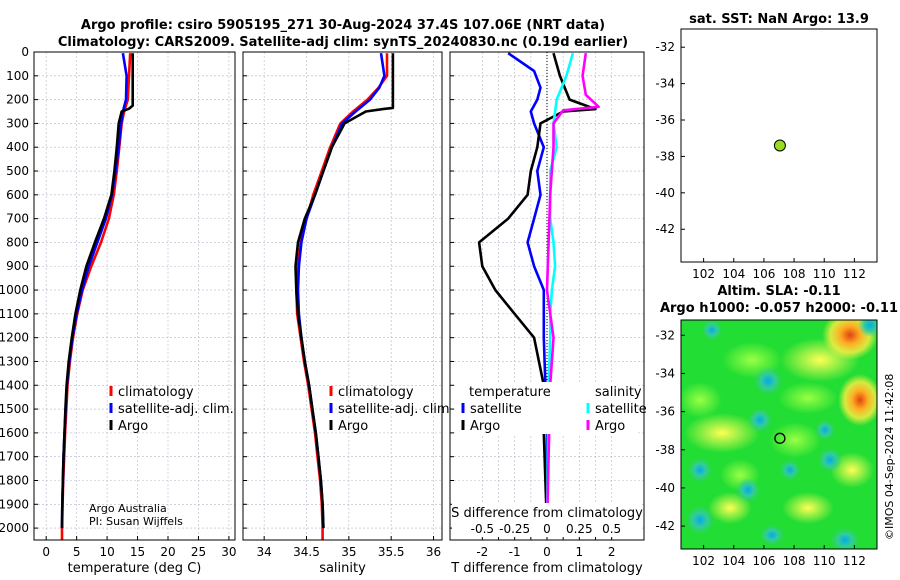  Describe the element at coordinates (794, 561) in the screenshot. I see `x-tick-label: 108` at that location.